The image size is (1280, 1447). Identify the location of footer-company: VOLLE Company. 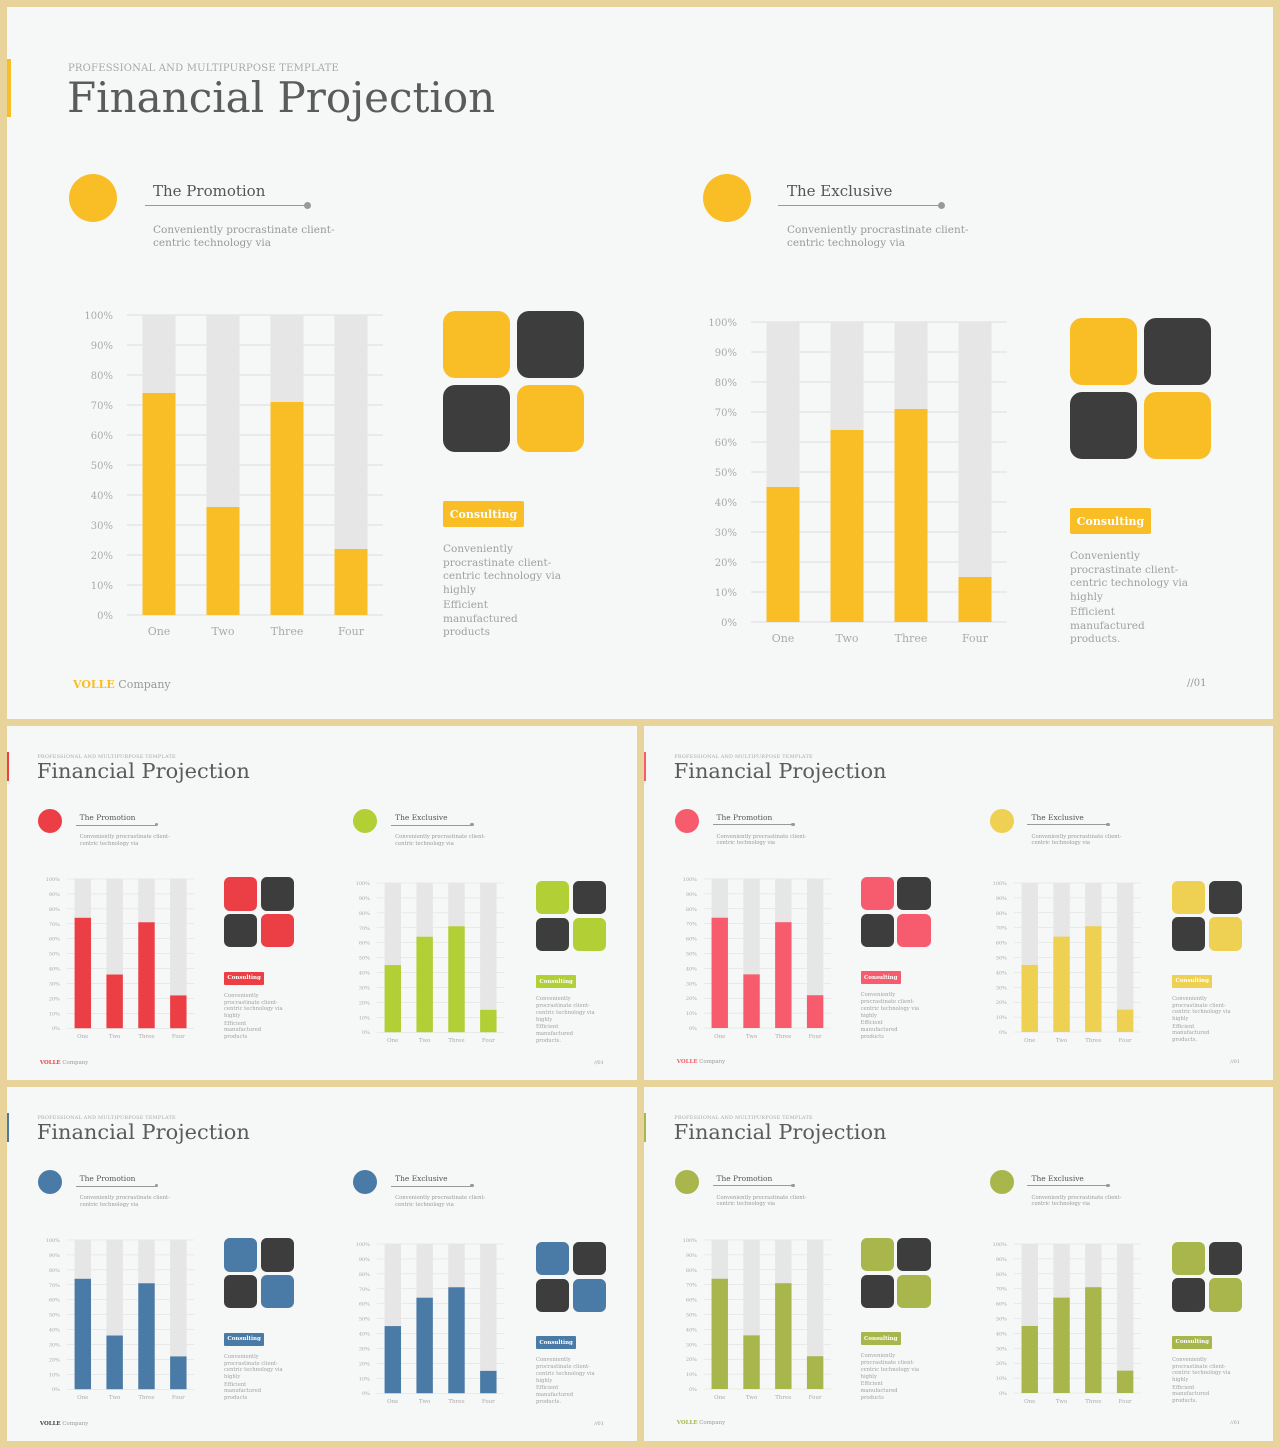
(701, 1423).